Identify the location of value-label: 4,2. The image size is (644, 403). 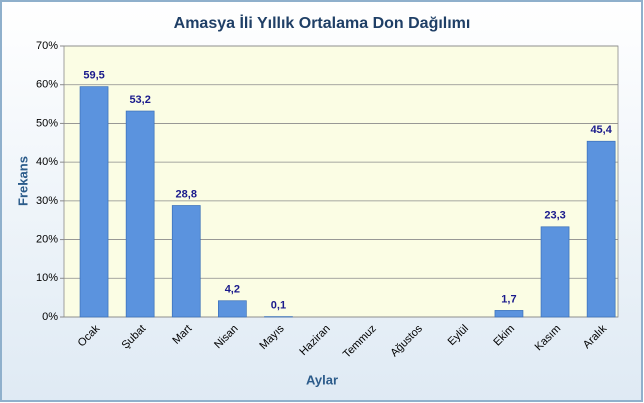
(232, 290).